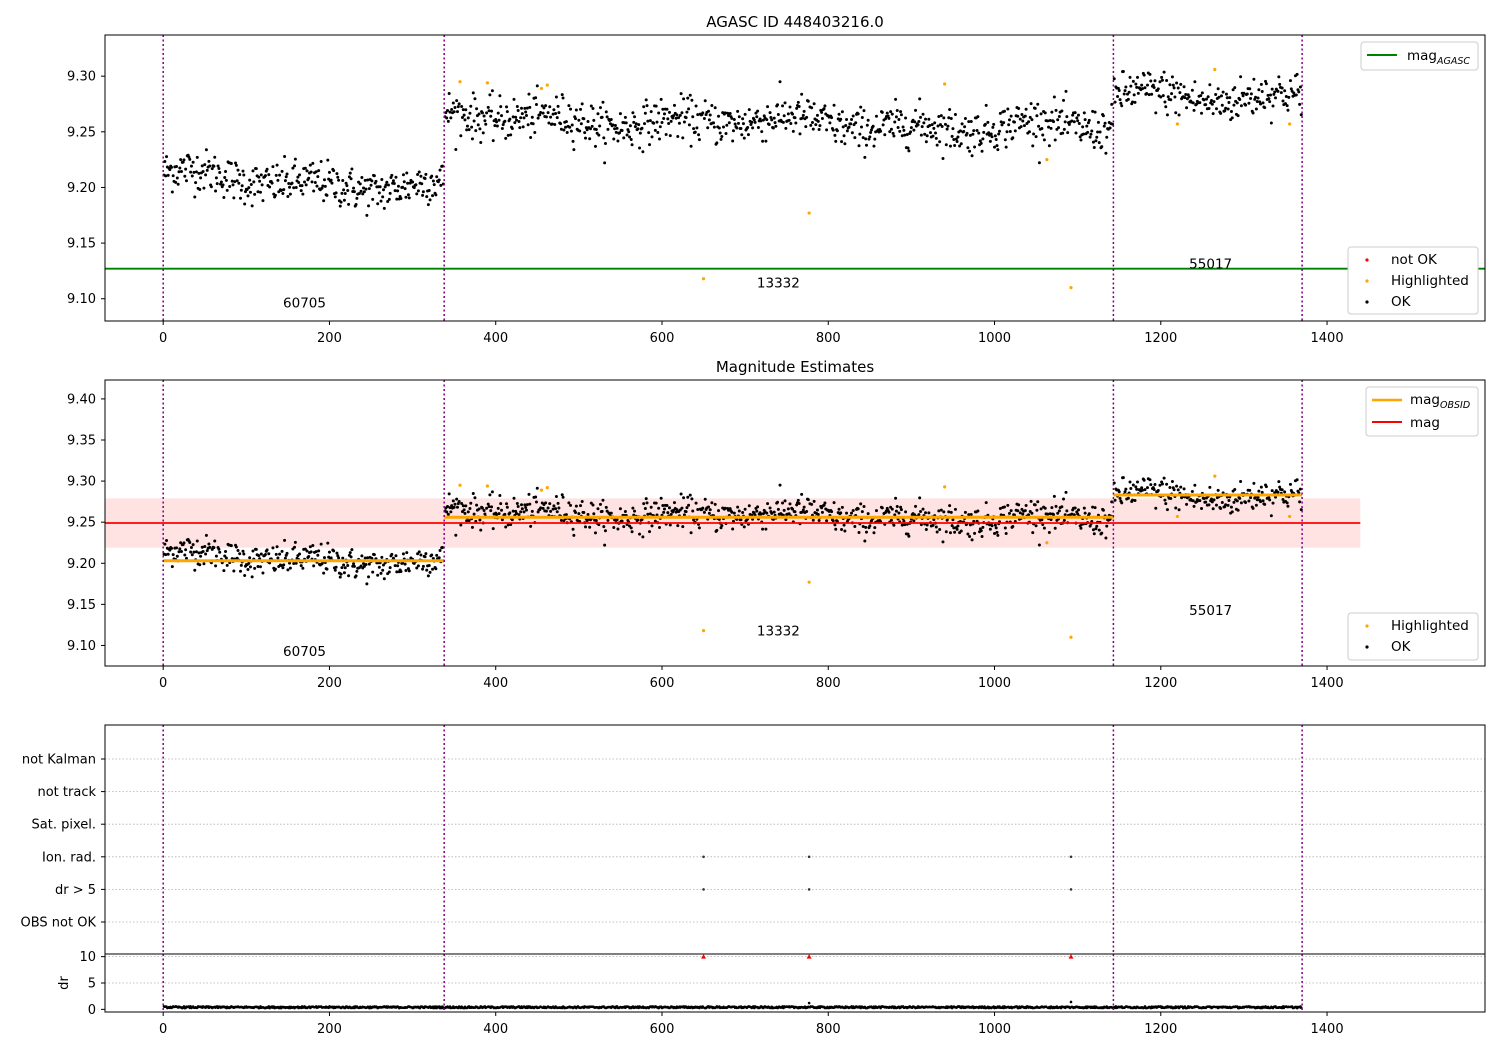 Image resolution: width=1500 pixels, height=1050 pixels. Describe the element at coordinates (64, 983) in the screenshot. I see `dr-axis-label: dr` at that location.